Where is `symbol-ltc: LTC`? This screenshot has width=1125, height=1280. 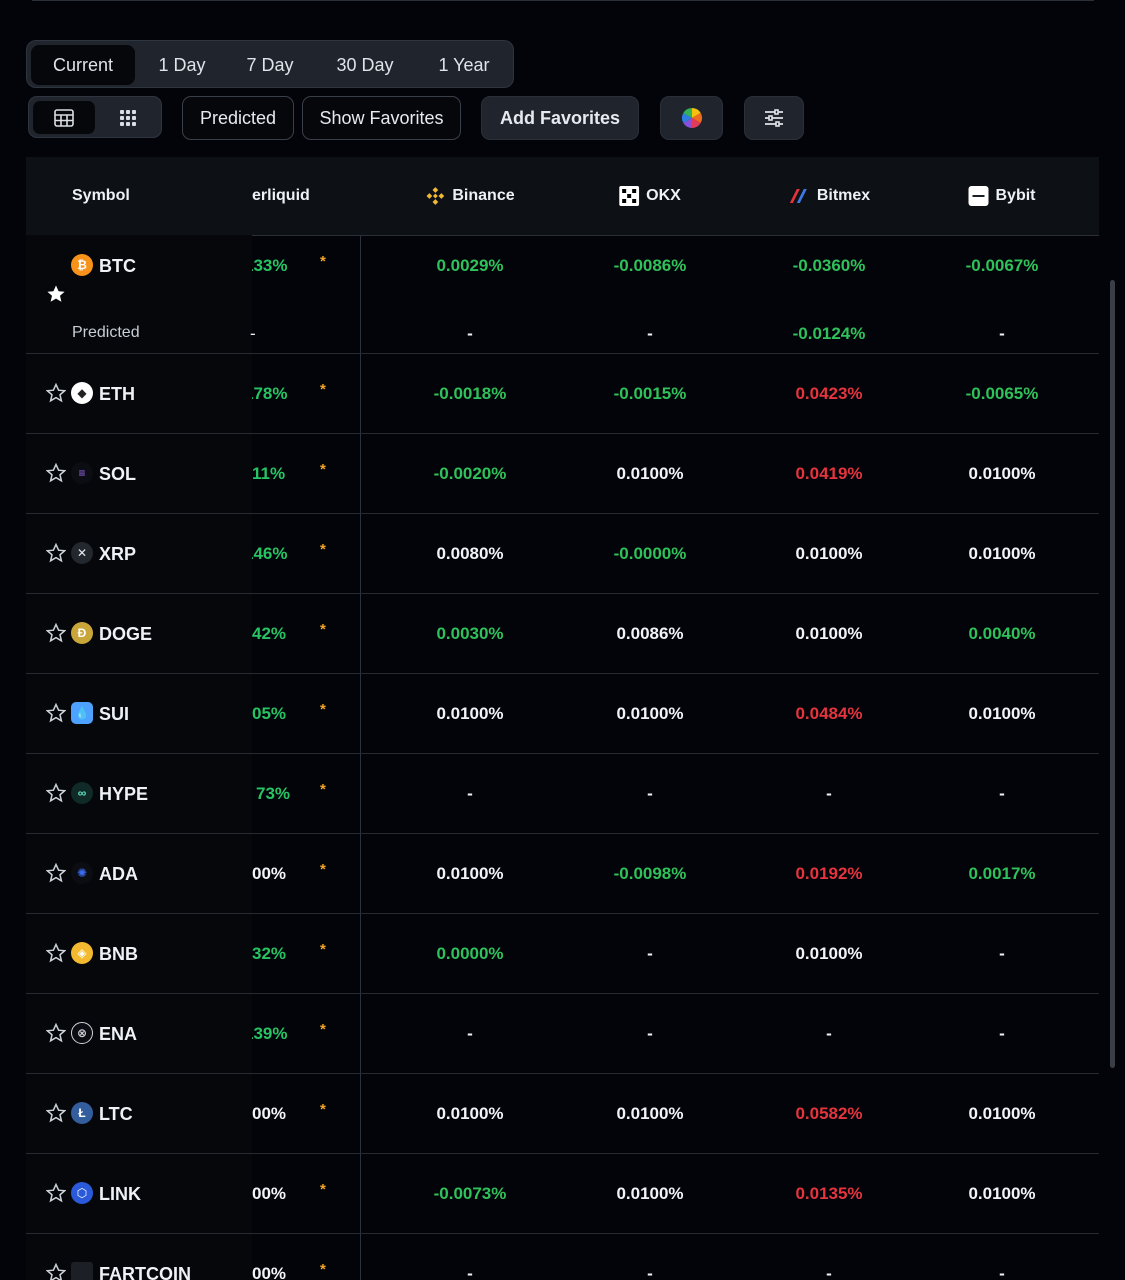 symbol-ltc: LTC is located at coordinates (116, 1114).